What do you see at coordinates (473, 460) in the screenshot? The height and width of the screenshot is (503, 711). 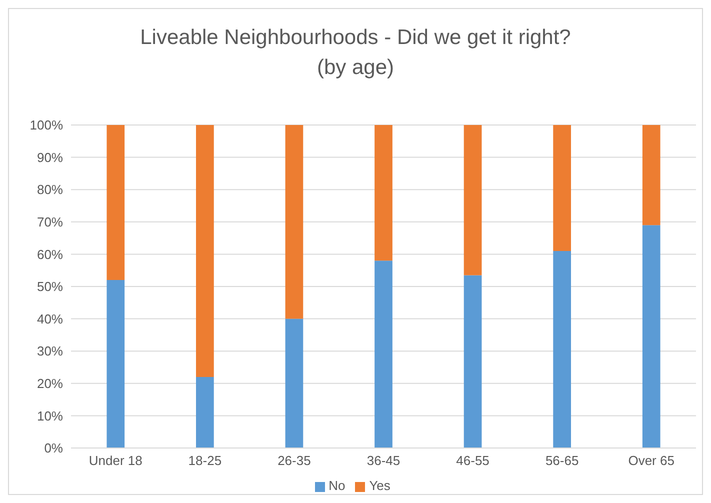 I see `x-tick-label: 46-55` at bounding box center [473, 460].